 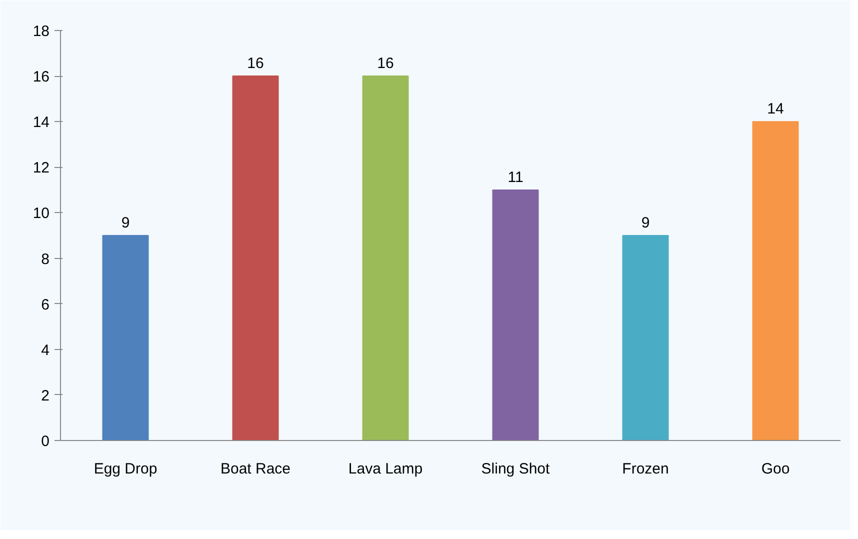 What do you see at coordinates (45, 395) in the screenshot?
I see `y-tick-label: 2` at bounding box center [45, 395].